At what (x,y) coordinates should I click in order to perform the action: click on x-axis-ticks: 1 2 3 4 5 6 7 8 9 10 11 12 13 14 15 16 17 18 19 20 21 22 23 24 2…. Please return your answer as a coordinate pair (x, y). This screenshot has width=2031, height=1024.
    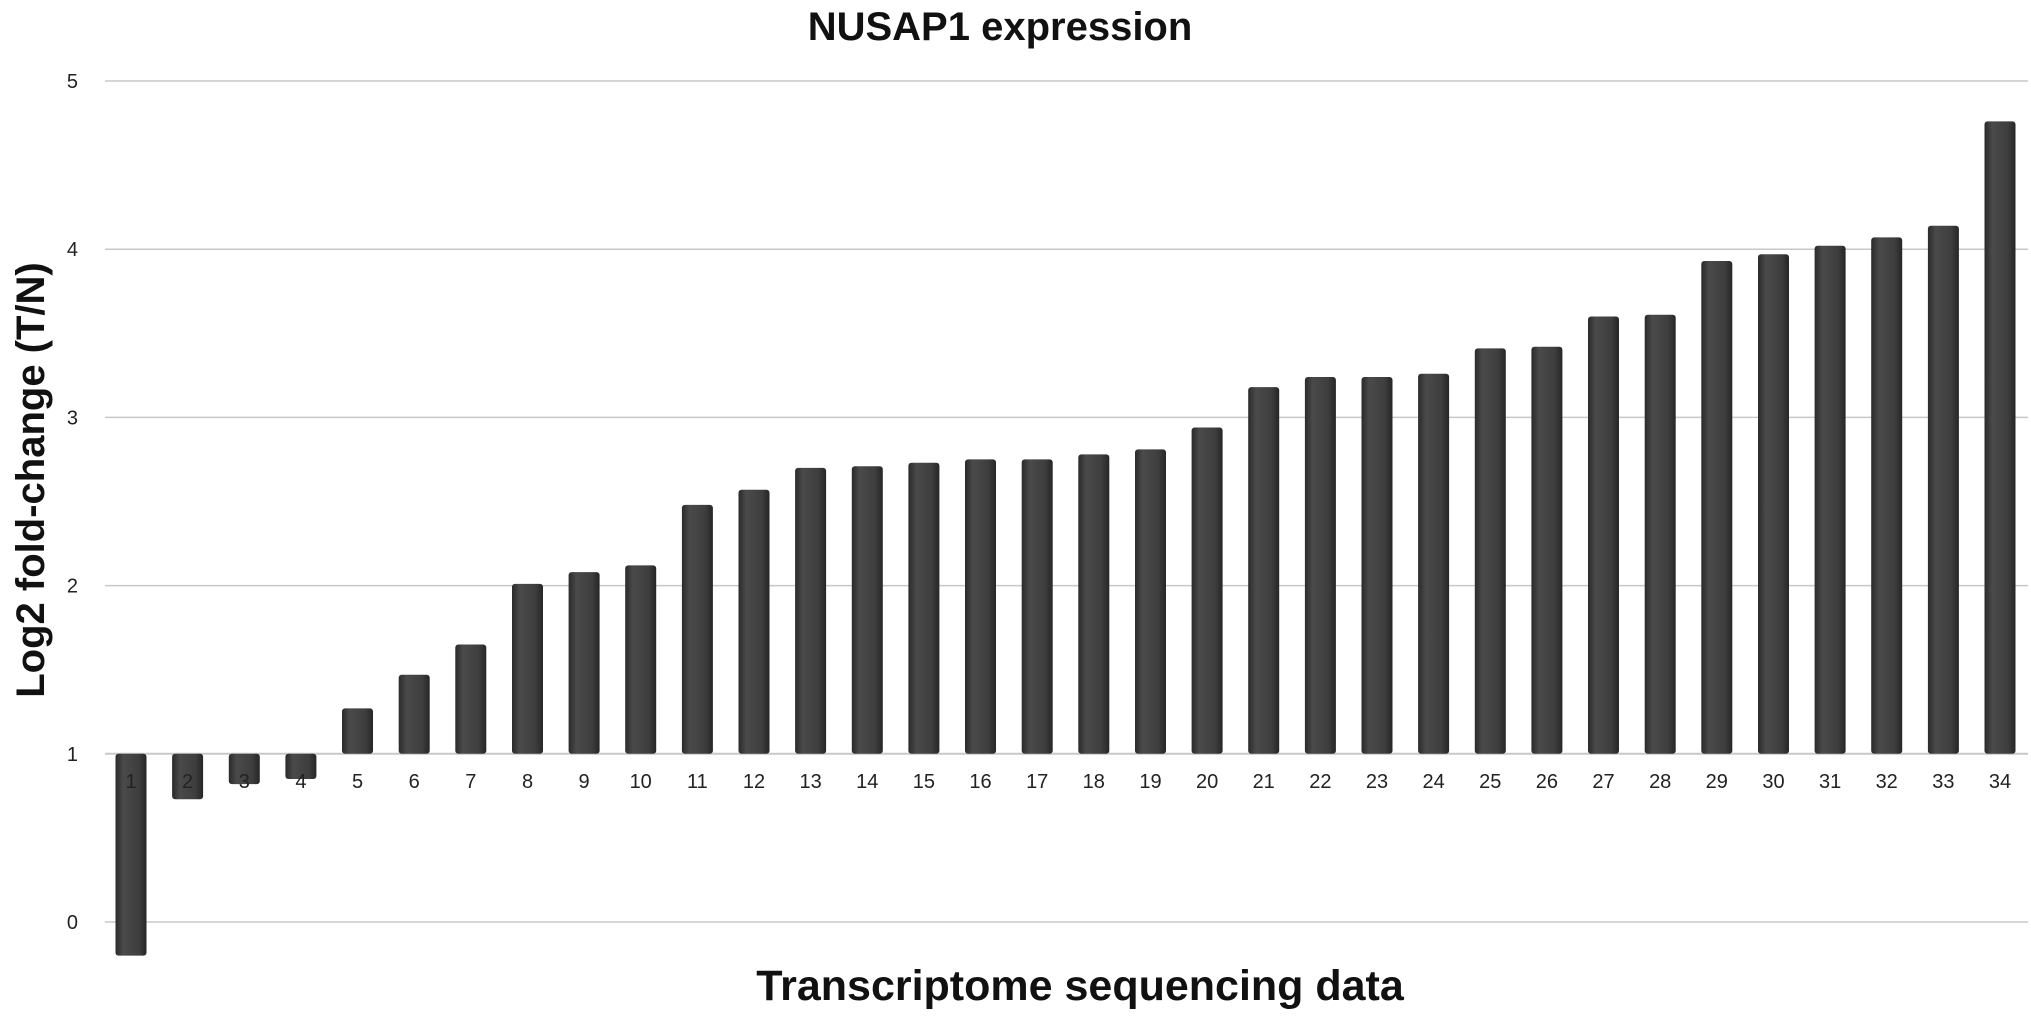
    Looking at the image, I should click on (1068, 782).